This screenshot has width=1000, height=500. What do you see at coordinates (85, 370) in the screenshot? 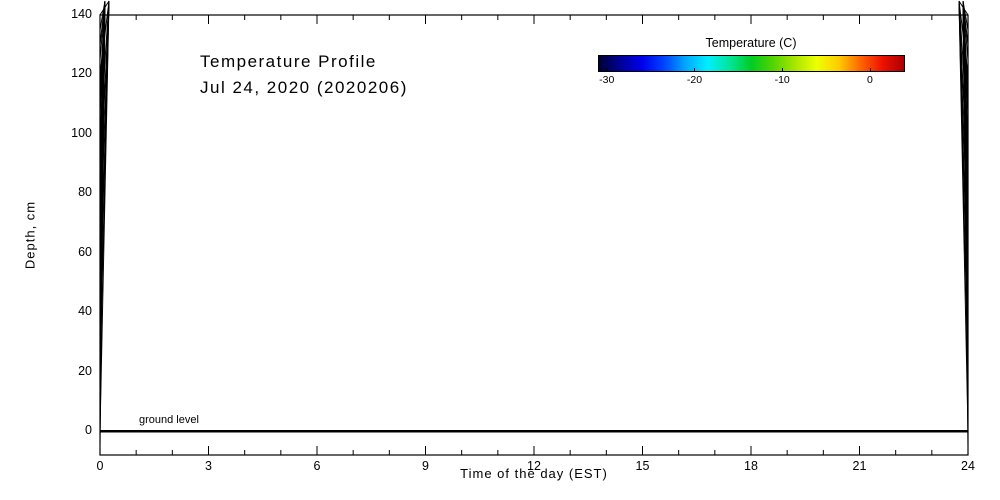
I see `y-tick-label: 20` at bounding box center [85, 370].